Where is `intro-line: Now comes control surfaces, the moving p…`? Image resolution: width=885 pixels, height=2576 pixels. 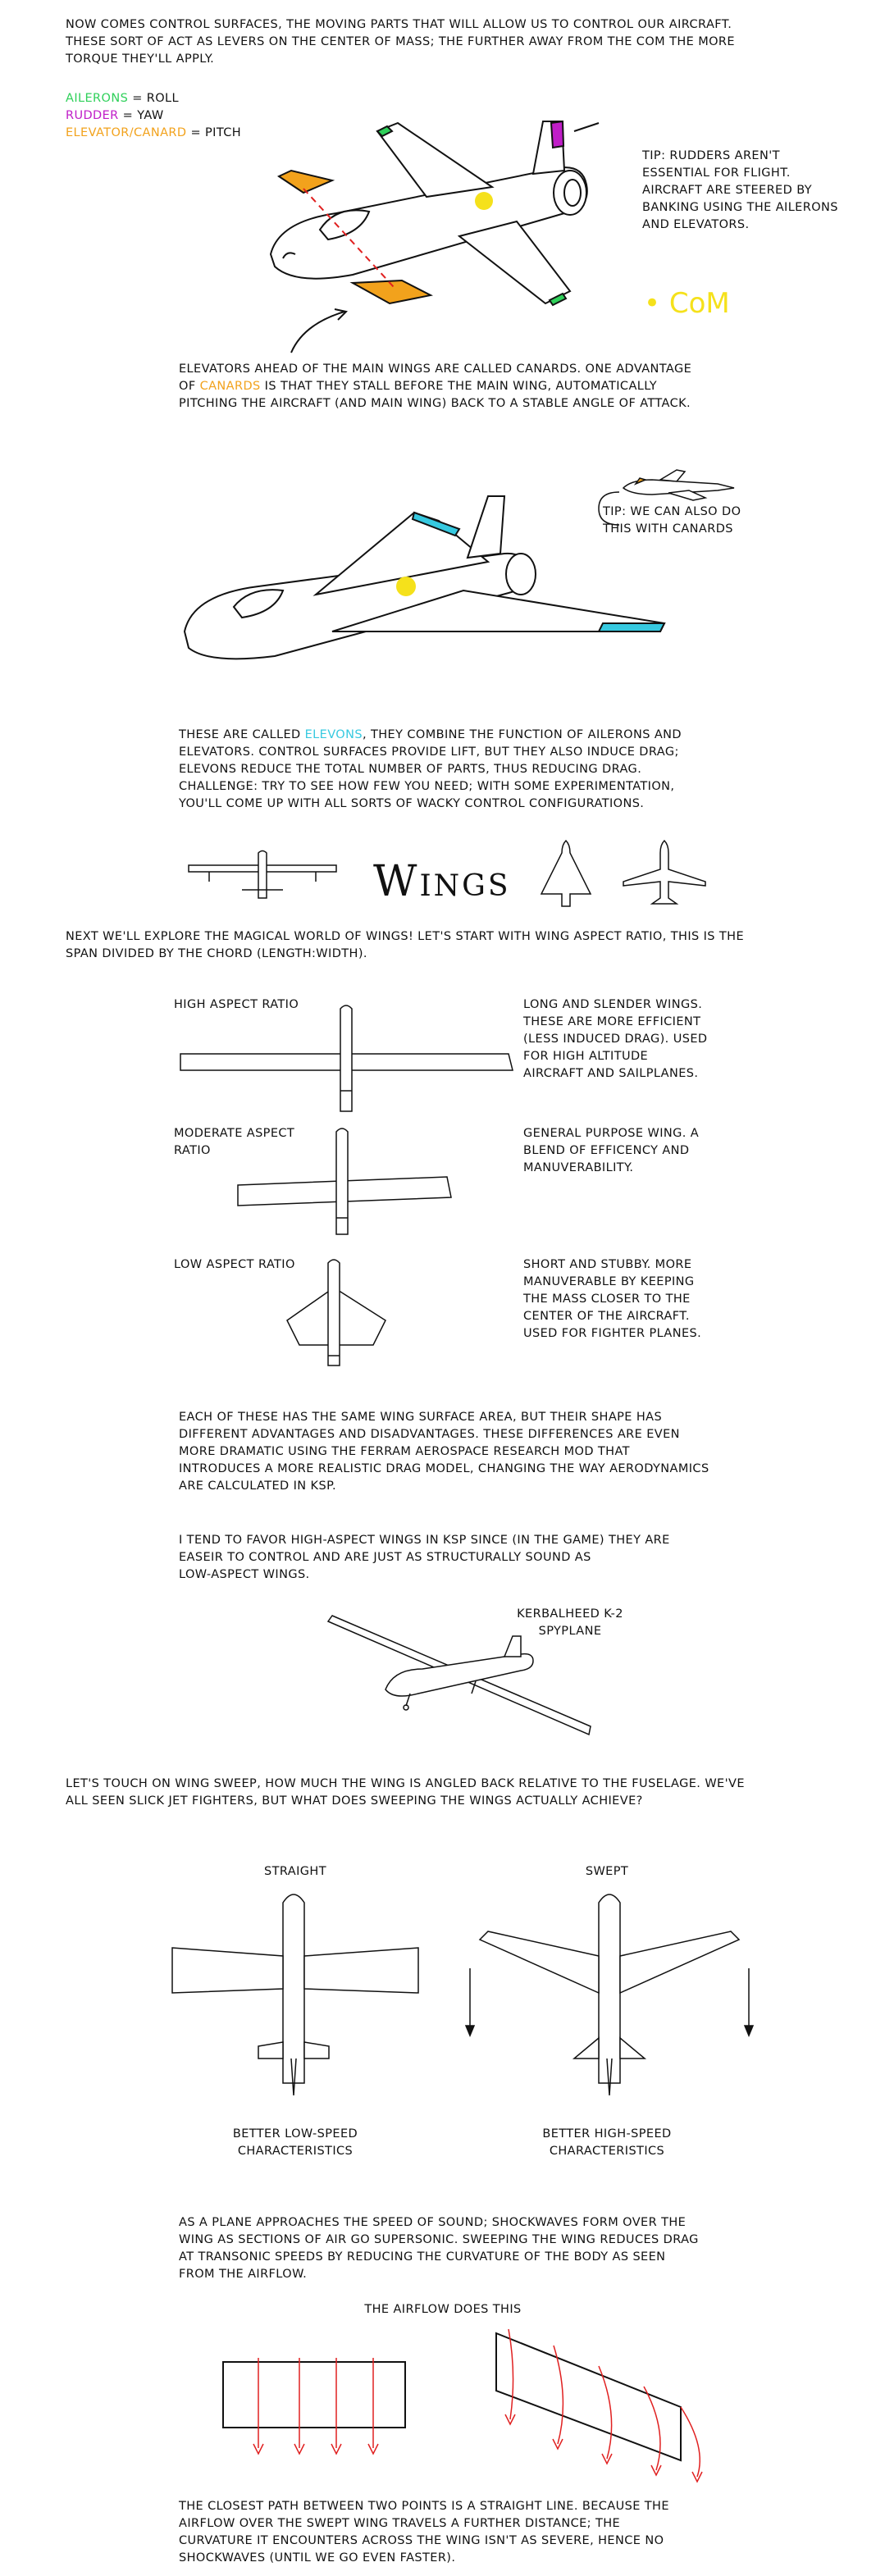
intro-line: Now comes control surfaces, the moving p… is located at coordinates (399, 24).